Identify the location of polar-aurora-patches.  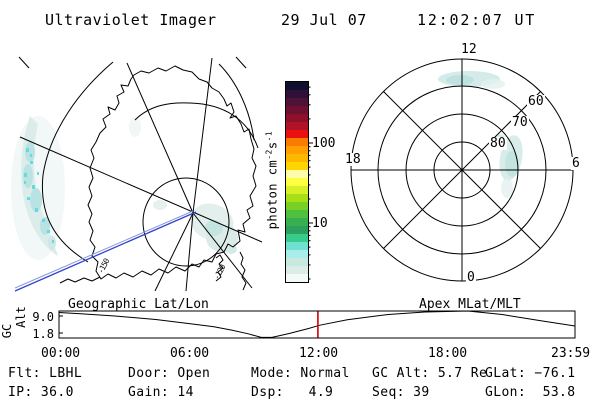
(480, 134).